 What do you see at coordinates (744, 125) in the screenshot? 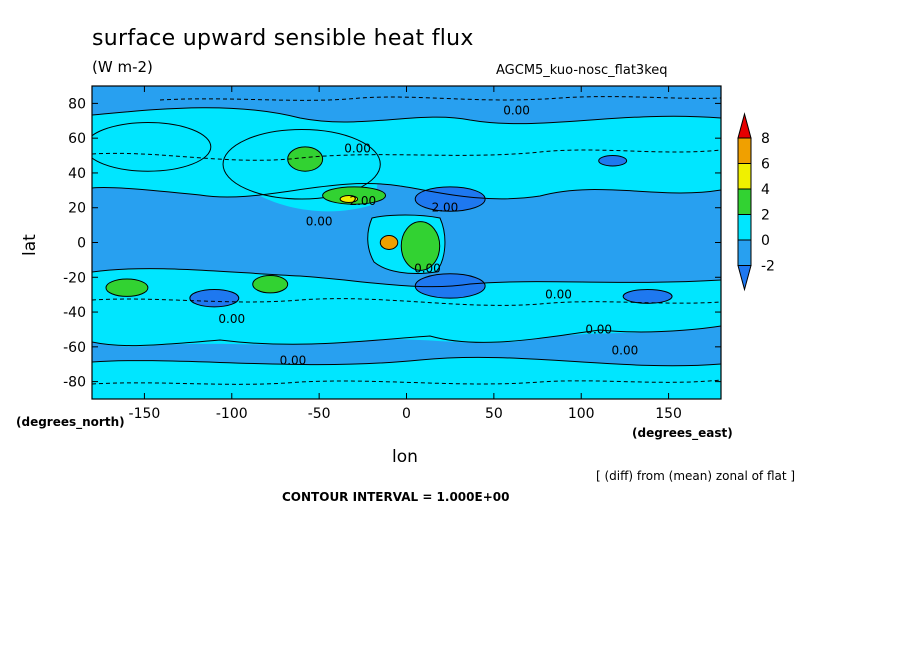
I see `colorbar-top-arrow` at bounding box center [744, 125].